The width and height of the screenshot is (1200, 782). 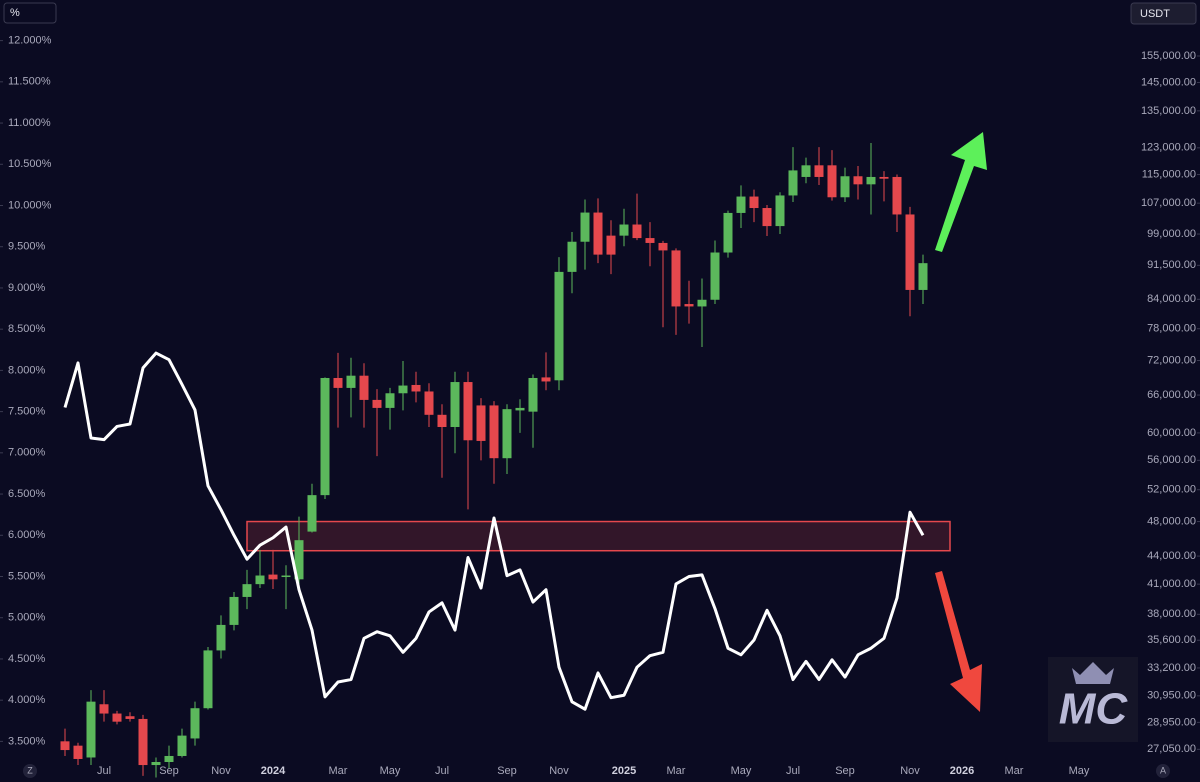 What do you see at coordinates (1168, 82) in the screenshot?
I see `y2-tick-label: 145,000.00` at bounding box center [1168, 82].